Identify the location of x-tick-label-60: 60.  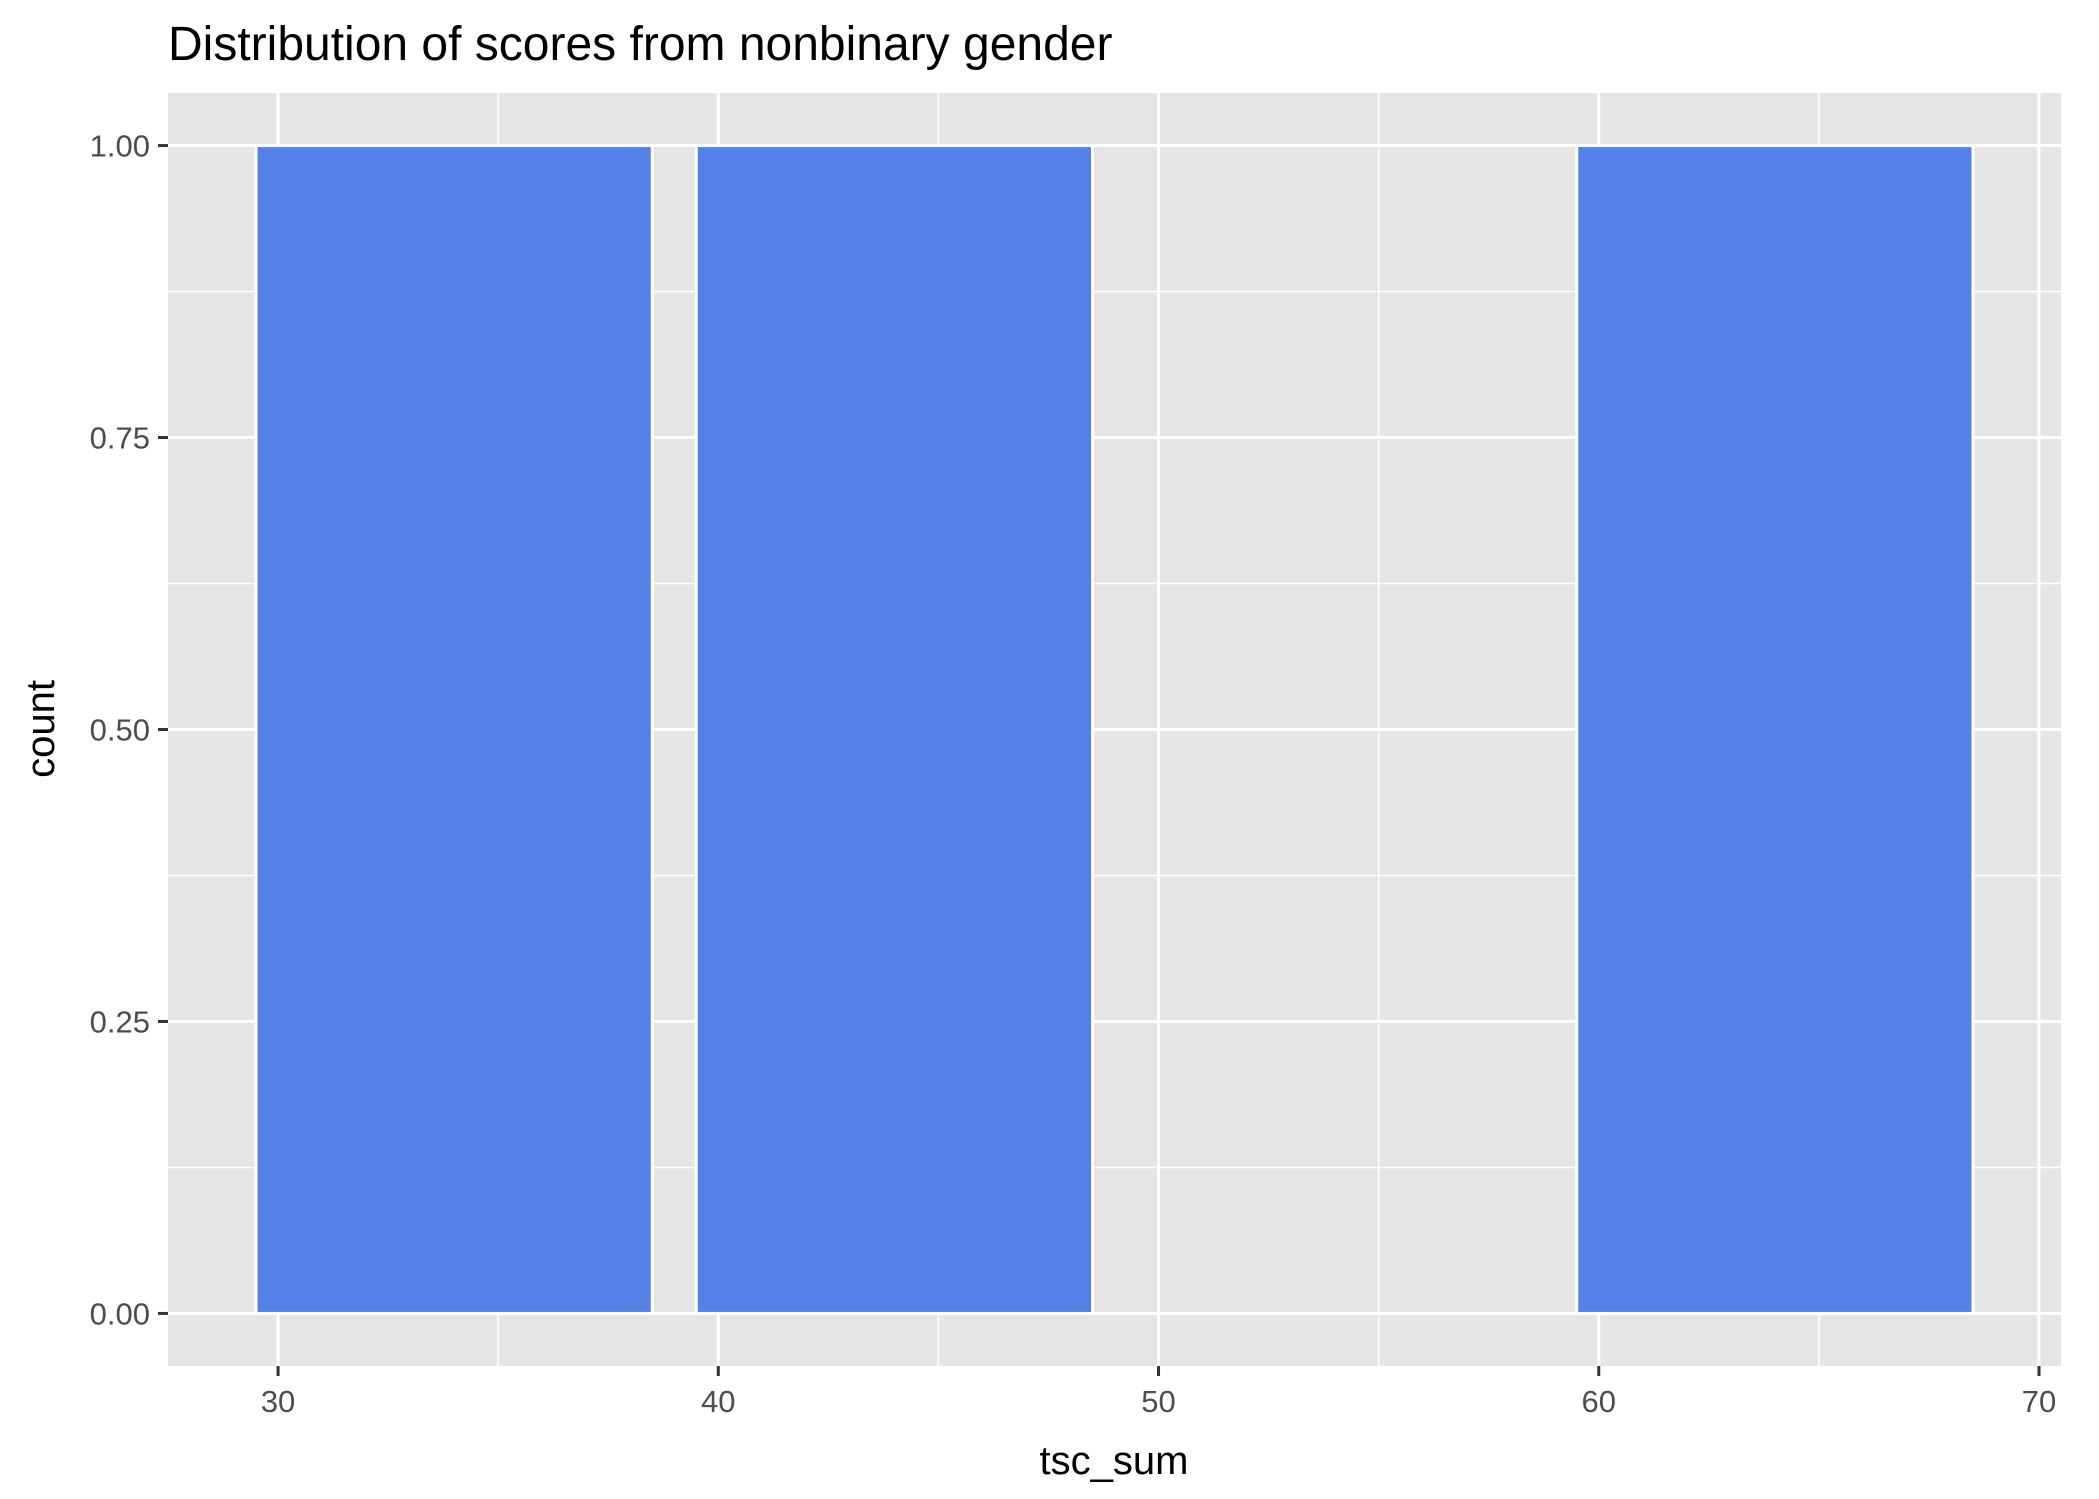
(1599, 1401).